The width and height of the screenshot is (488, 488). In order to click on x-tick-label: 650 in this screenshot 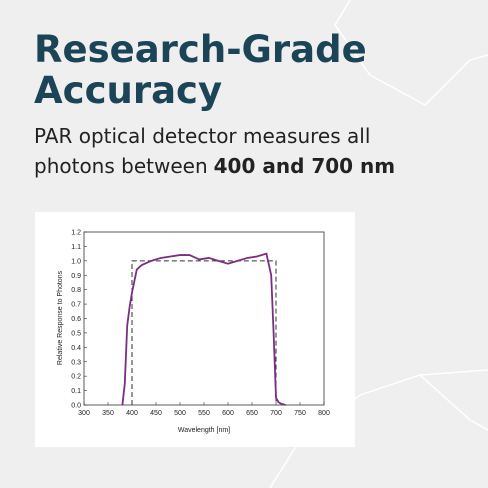, I will do `click(252, 413)`.